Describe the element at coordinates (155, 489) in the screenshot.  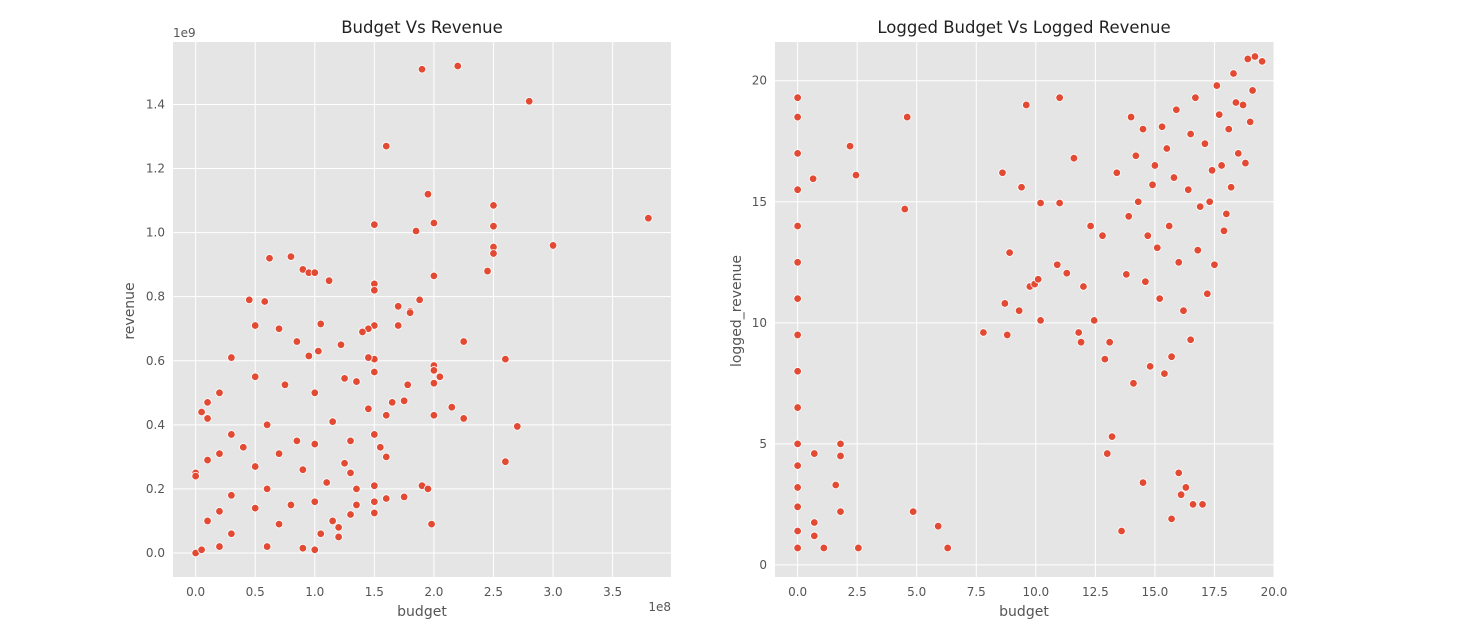
I see `y-tick-label: 0.2` at that location.